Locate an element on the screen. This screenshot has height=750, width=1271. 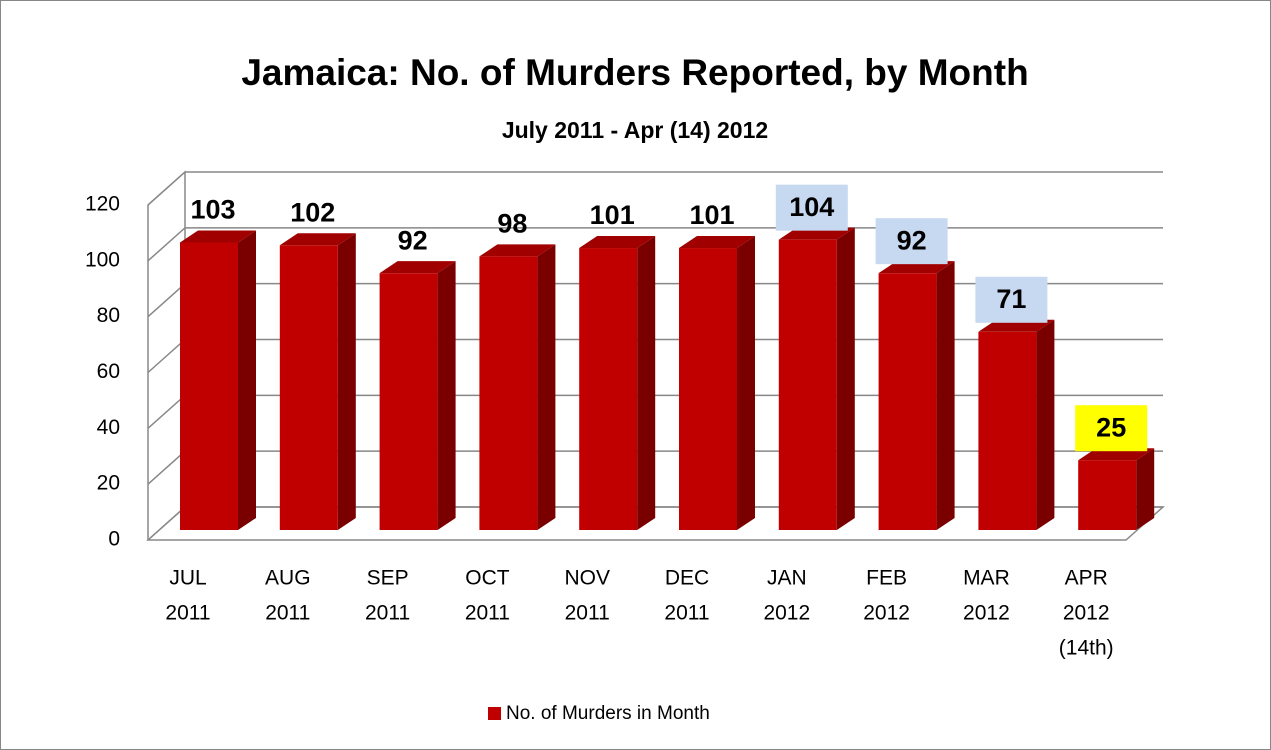
y-tick-label: 20 is located at coordinates (108, 483).